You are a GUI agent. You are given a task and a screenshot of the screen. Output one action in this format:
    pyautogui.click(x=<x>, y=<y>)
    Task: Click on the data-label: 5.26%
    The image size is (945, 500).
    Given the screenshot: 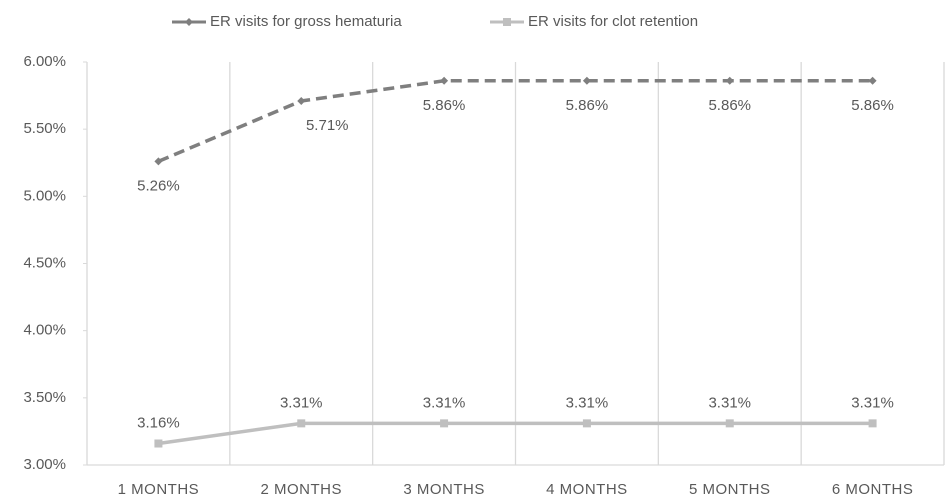 What is the action you would take?
    pyautogui.click(x=158, y=185)
    